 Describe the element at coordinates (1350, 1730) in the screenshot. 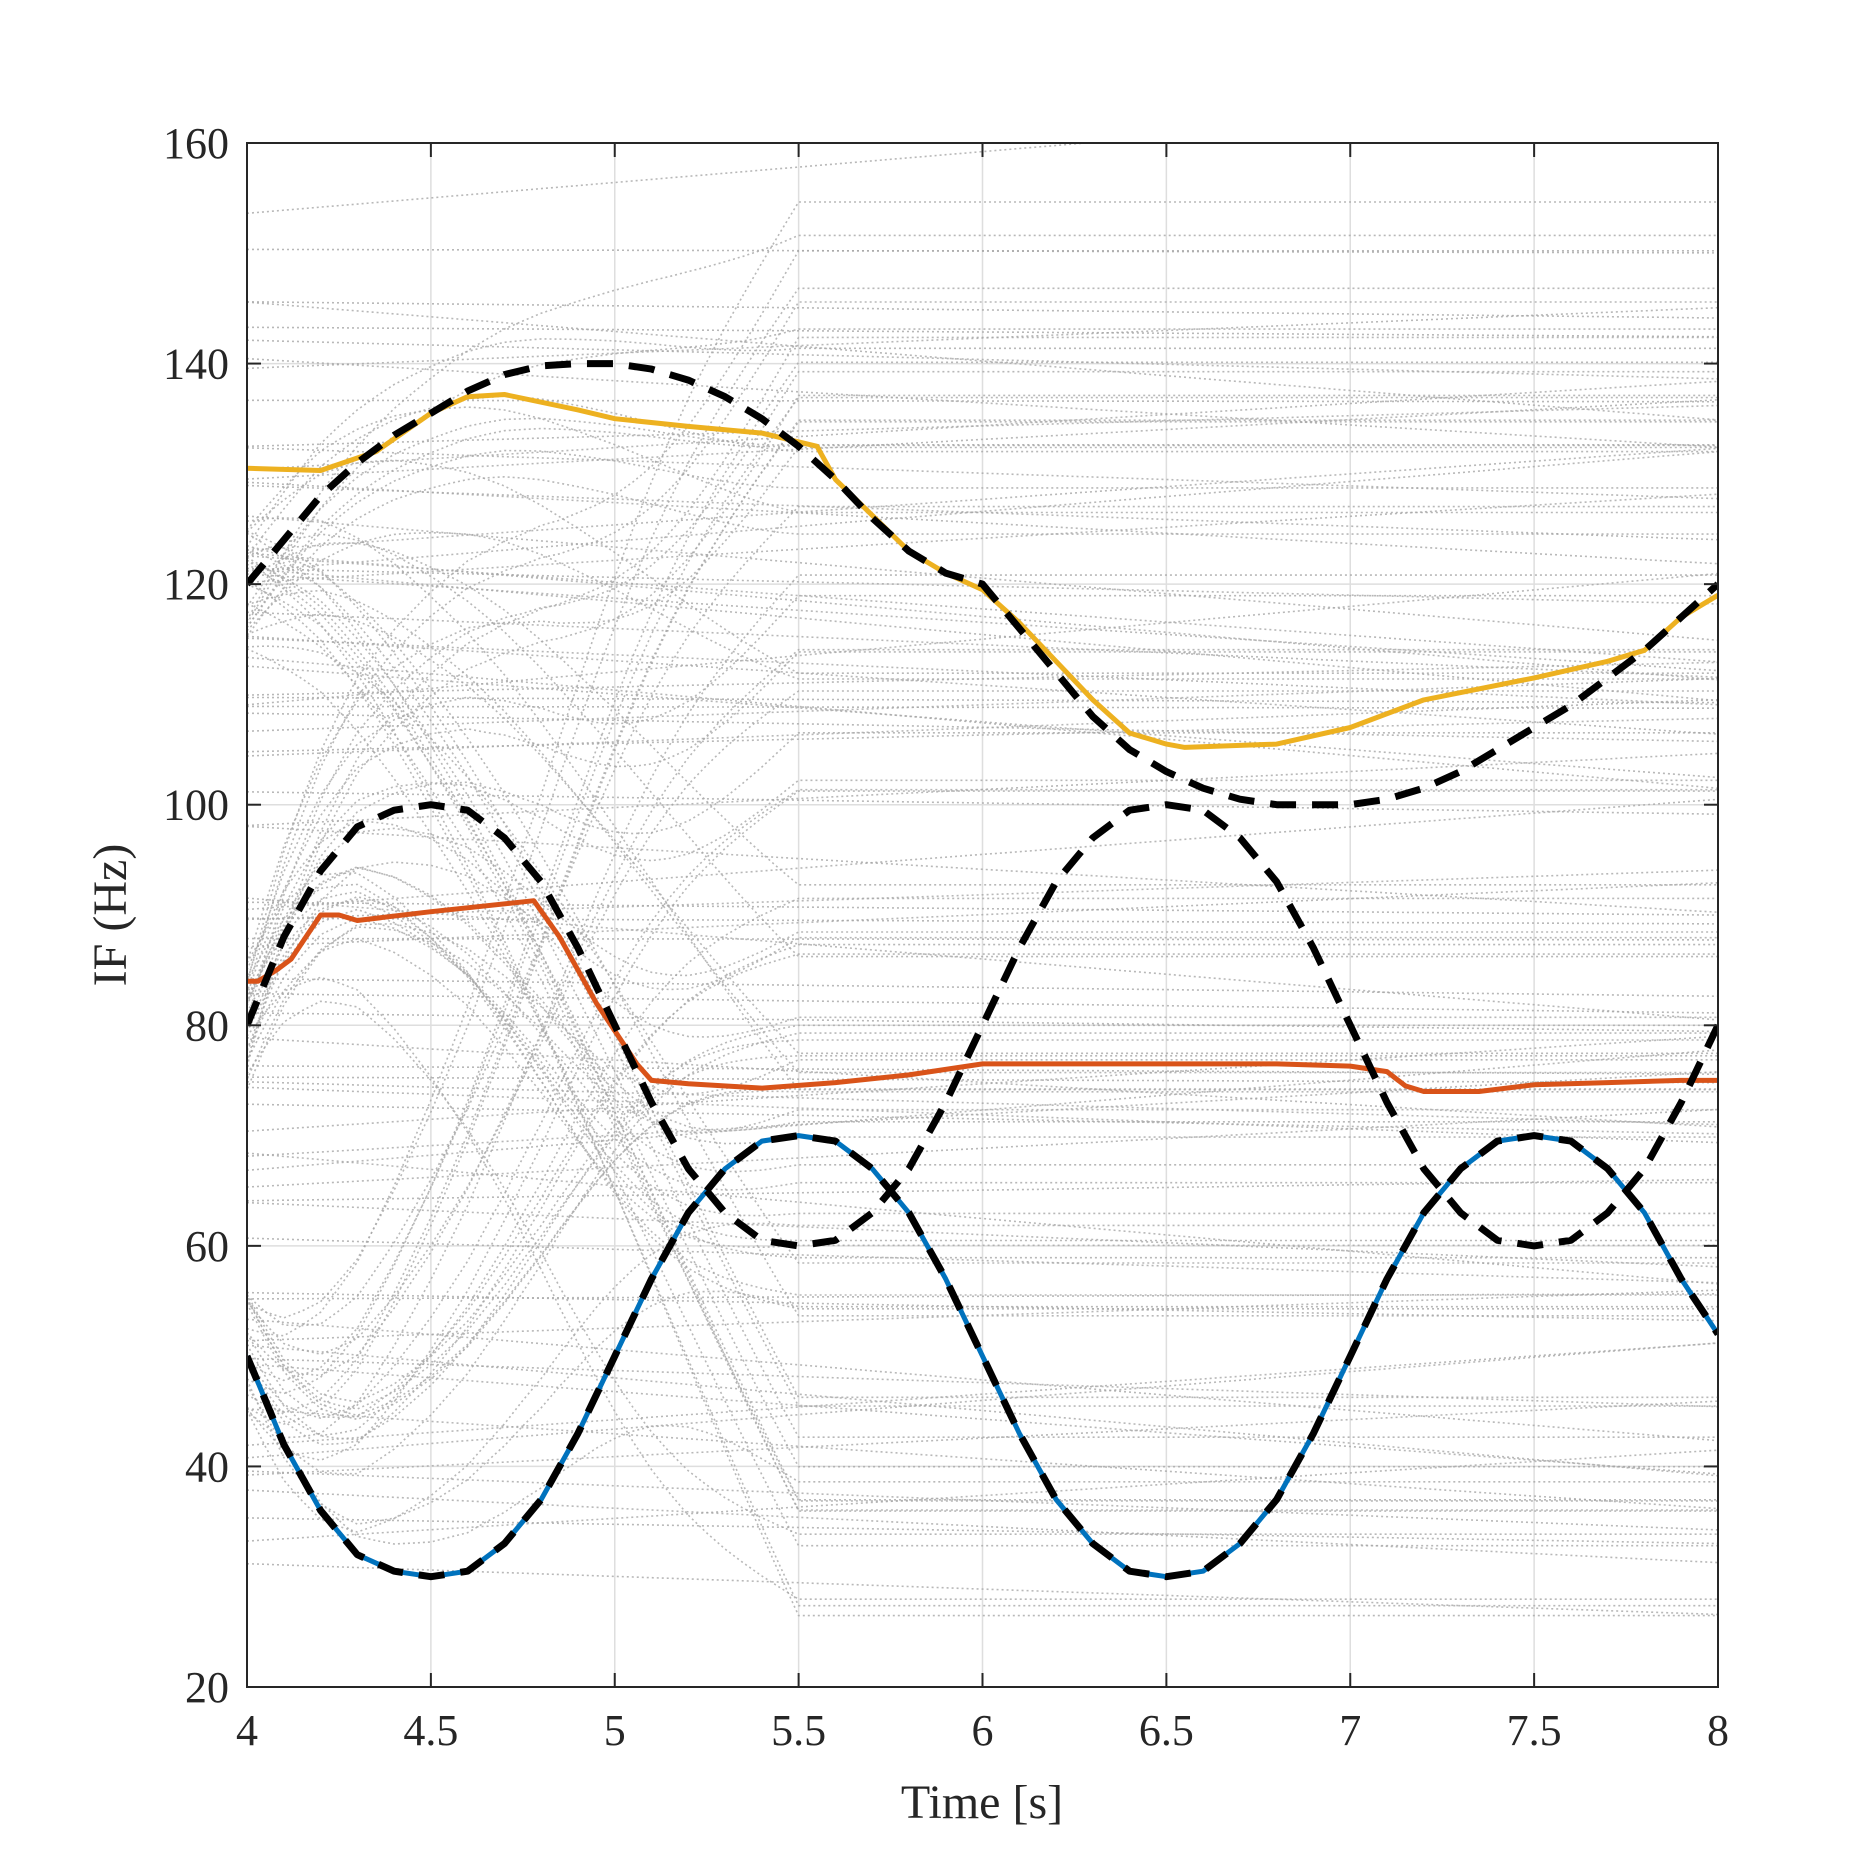

I see `x-tick-label: 7` at that location.